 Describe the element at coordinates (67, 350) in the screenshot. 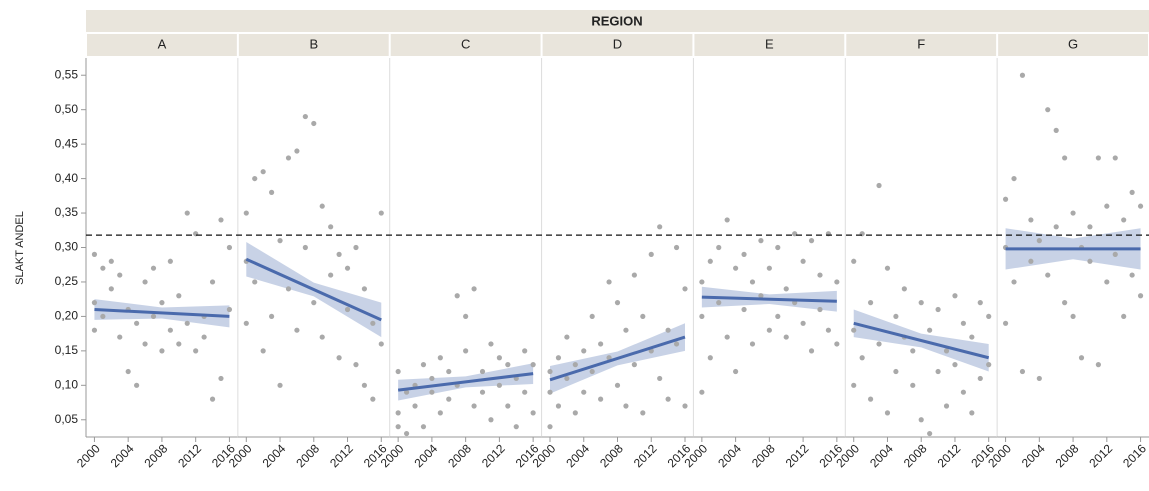

I see `y-tick-label: 0,15` at that location.